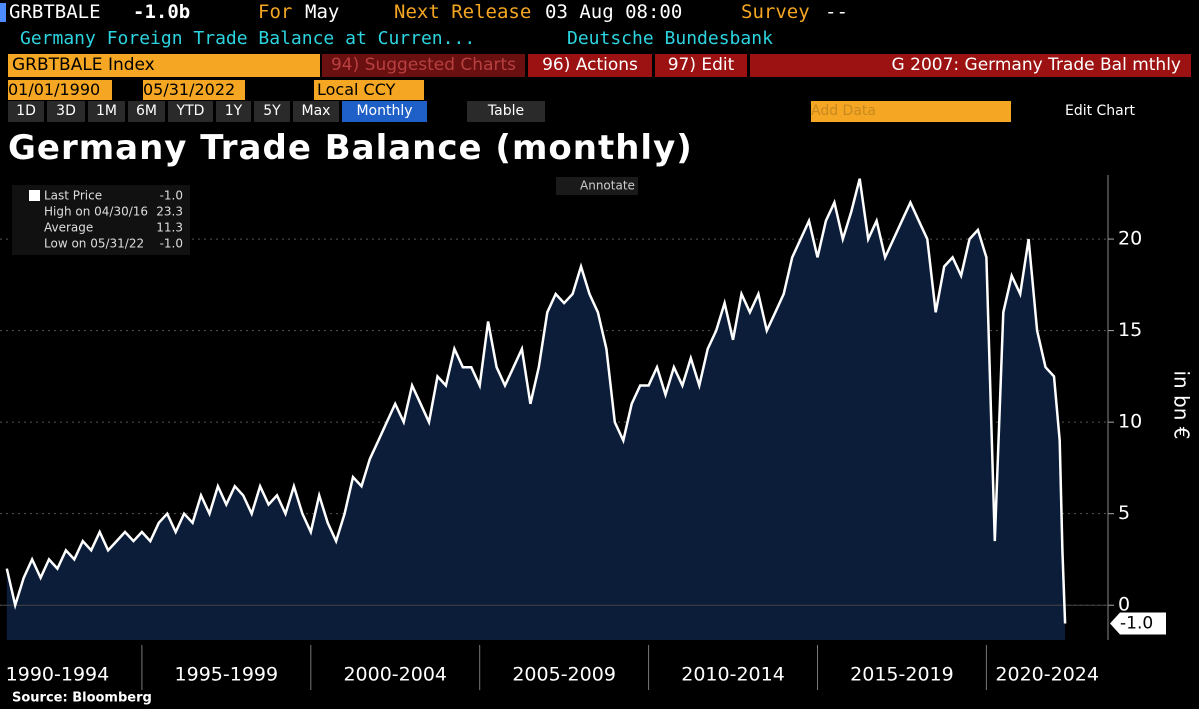 This screenshot has width=1199, height=709. I want to click on release-label: Next Release, so click(463, 12).